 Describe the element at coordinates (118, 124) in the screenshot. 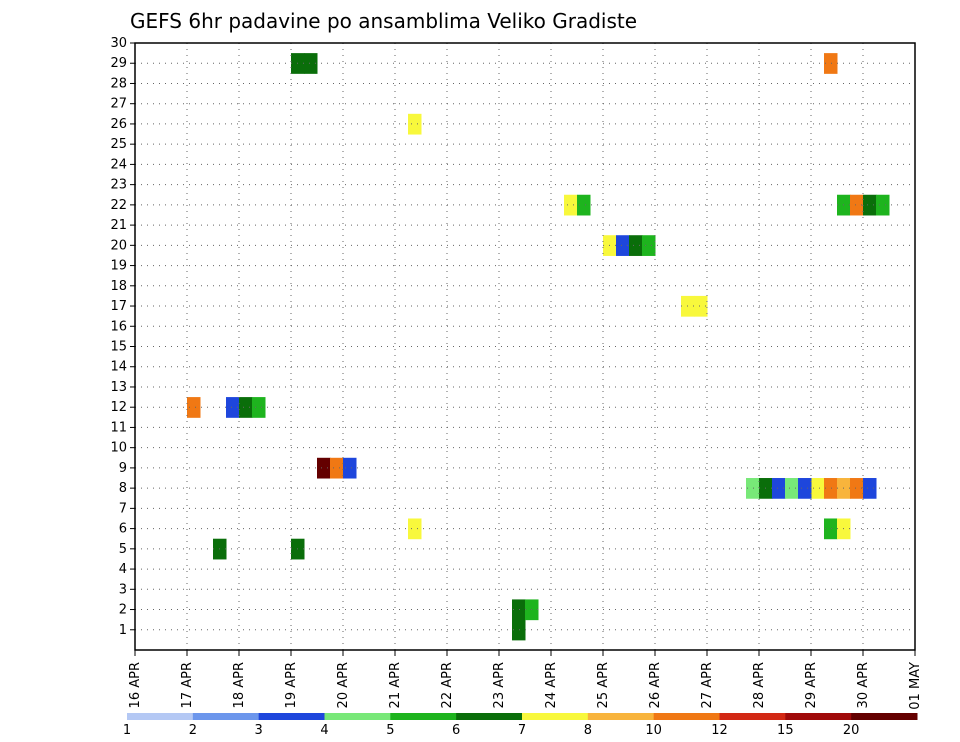

I see `y-tick-label: 26` at that location.